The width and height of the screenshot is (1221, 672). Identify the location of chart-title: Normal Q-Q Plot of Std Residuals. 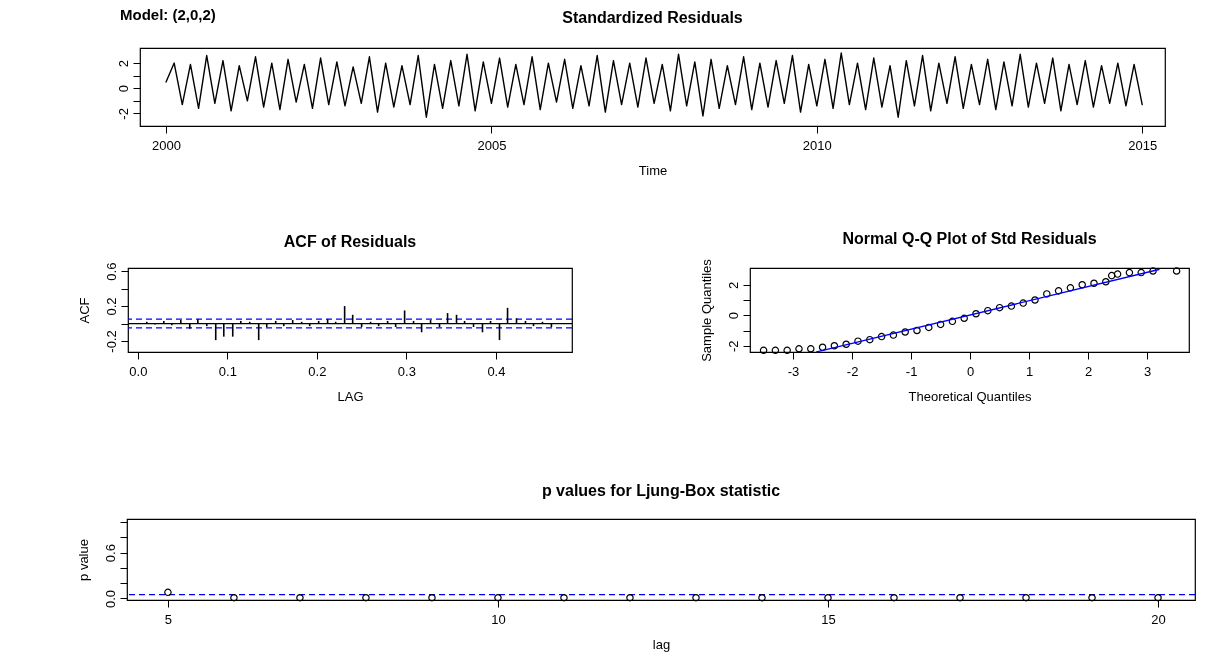
(969, 238).